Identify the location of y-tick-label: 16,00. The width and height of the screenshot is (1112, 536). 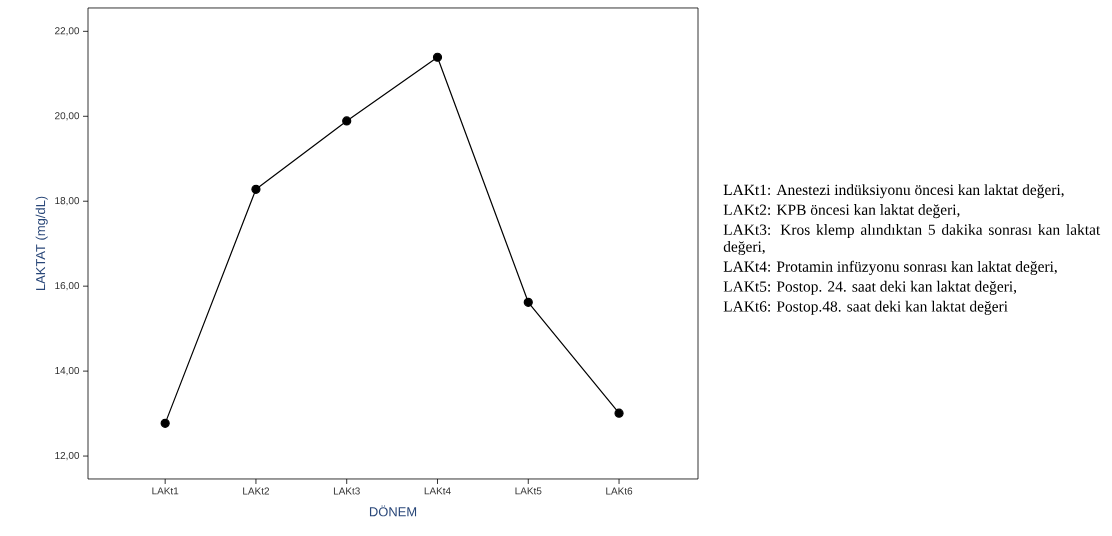
(67, 286).